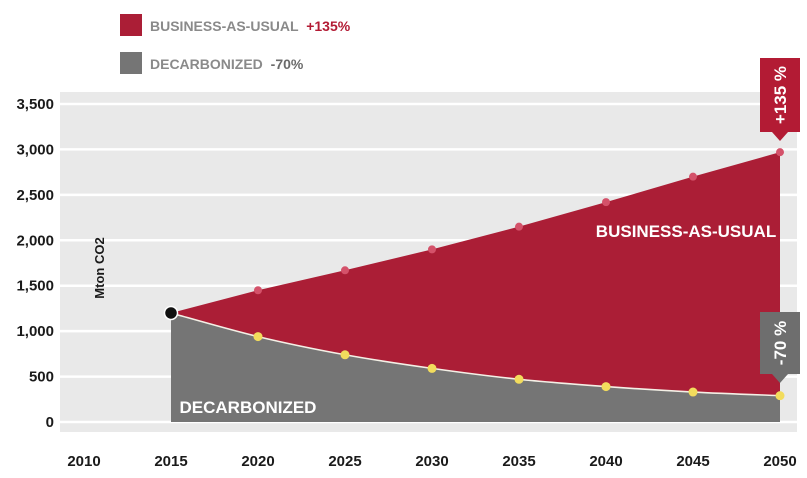  What do you see at coordinates (131, 25) in the screenshot?
I see `legend-swatch-bau` at bounding box center [131, 25].